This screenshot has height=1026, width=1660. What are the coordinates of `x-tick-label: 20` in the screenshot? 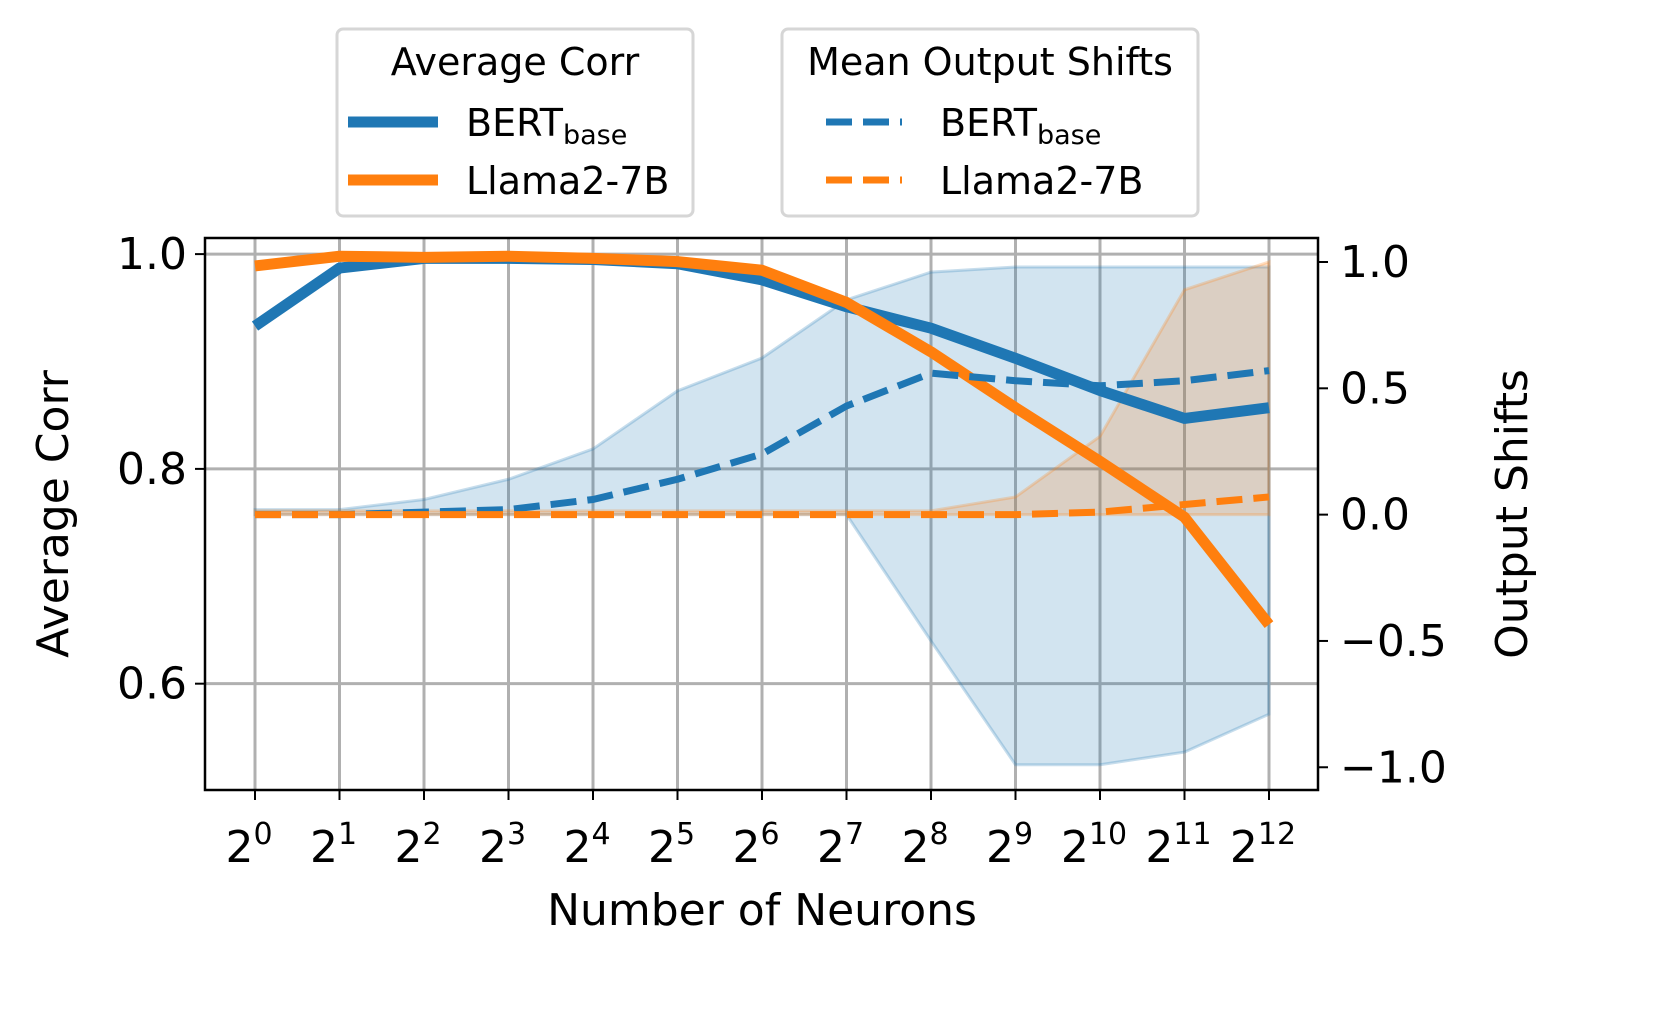 It's located at (248, 845).